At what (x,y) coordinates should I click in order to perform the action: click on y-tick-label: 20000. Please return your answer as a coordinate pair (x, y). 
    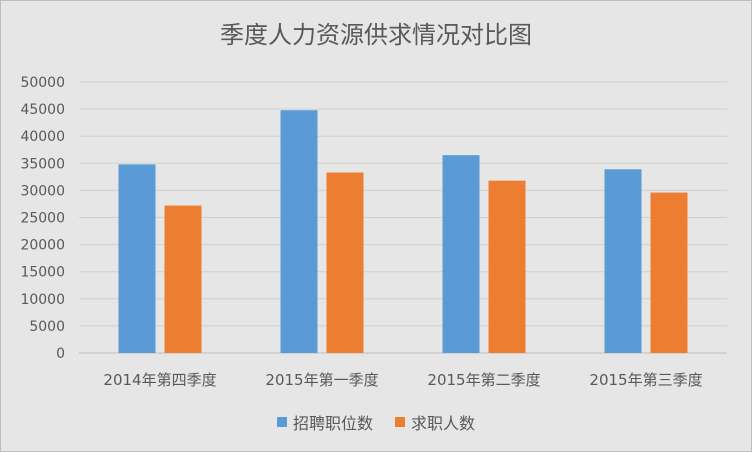
    Looking at the image, I should click on (42, 246).